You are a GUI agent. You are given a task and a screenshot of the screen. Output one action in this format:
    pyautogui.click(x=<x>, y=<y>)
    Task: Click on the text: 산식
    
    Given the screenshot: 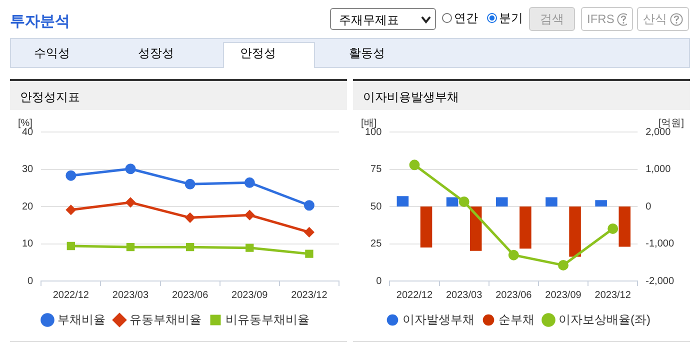 What is the action you would take?
    pyautogui.click(x=655, y=19)
    